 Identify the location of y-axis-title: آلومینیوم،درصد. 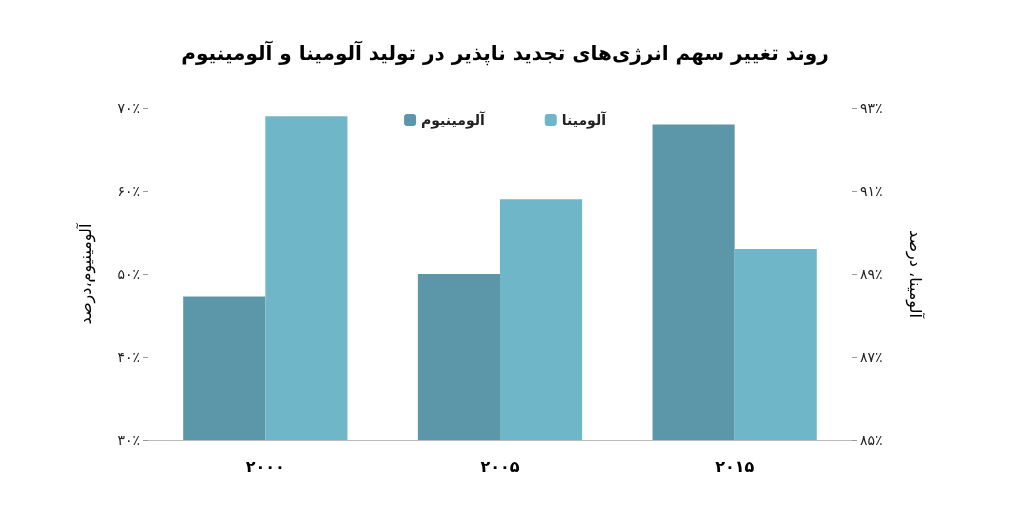
(85, 273).